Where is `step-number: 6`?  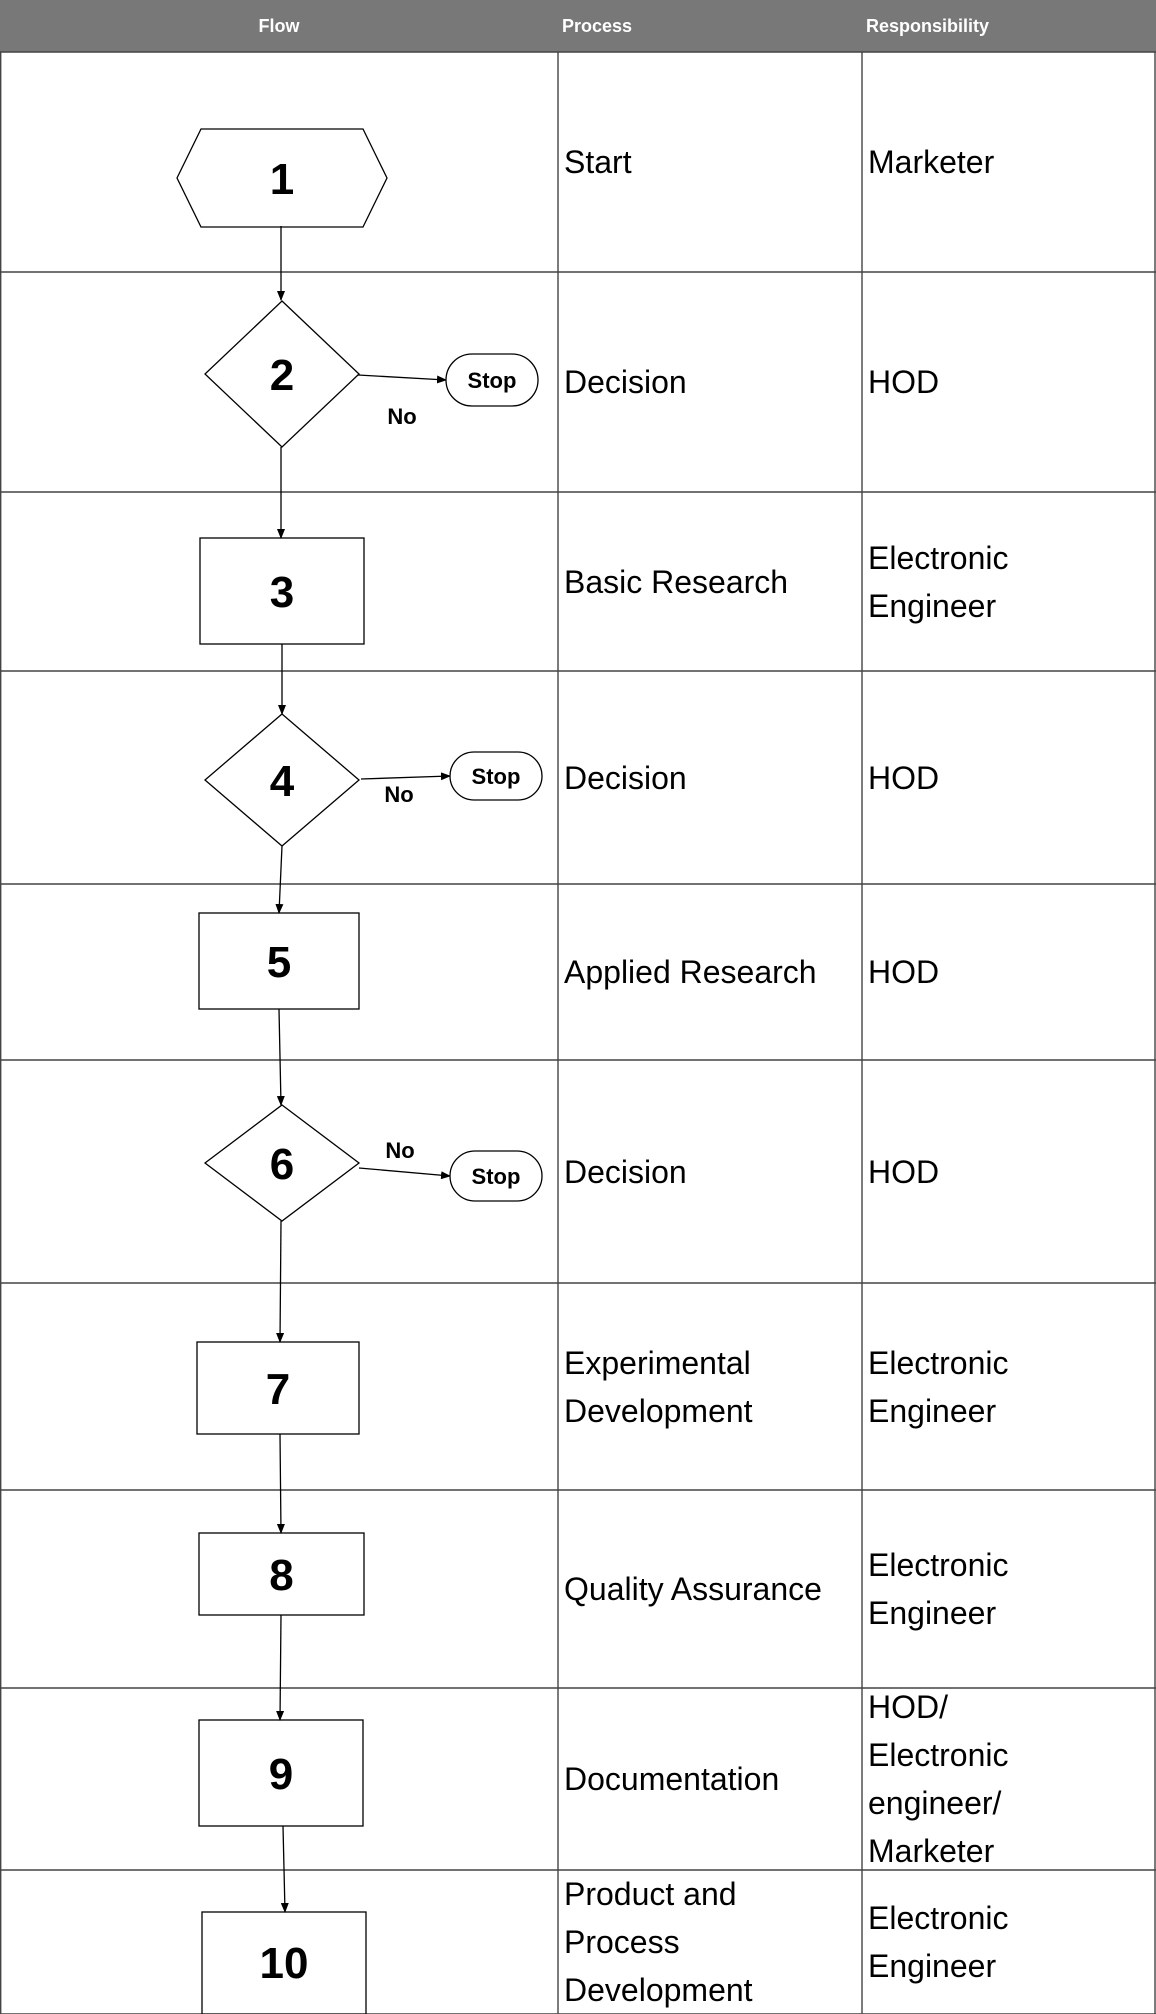 step-number: 6 is located at coordinates (282, 1164).